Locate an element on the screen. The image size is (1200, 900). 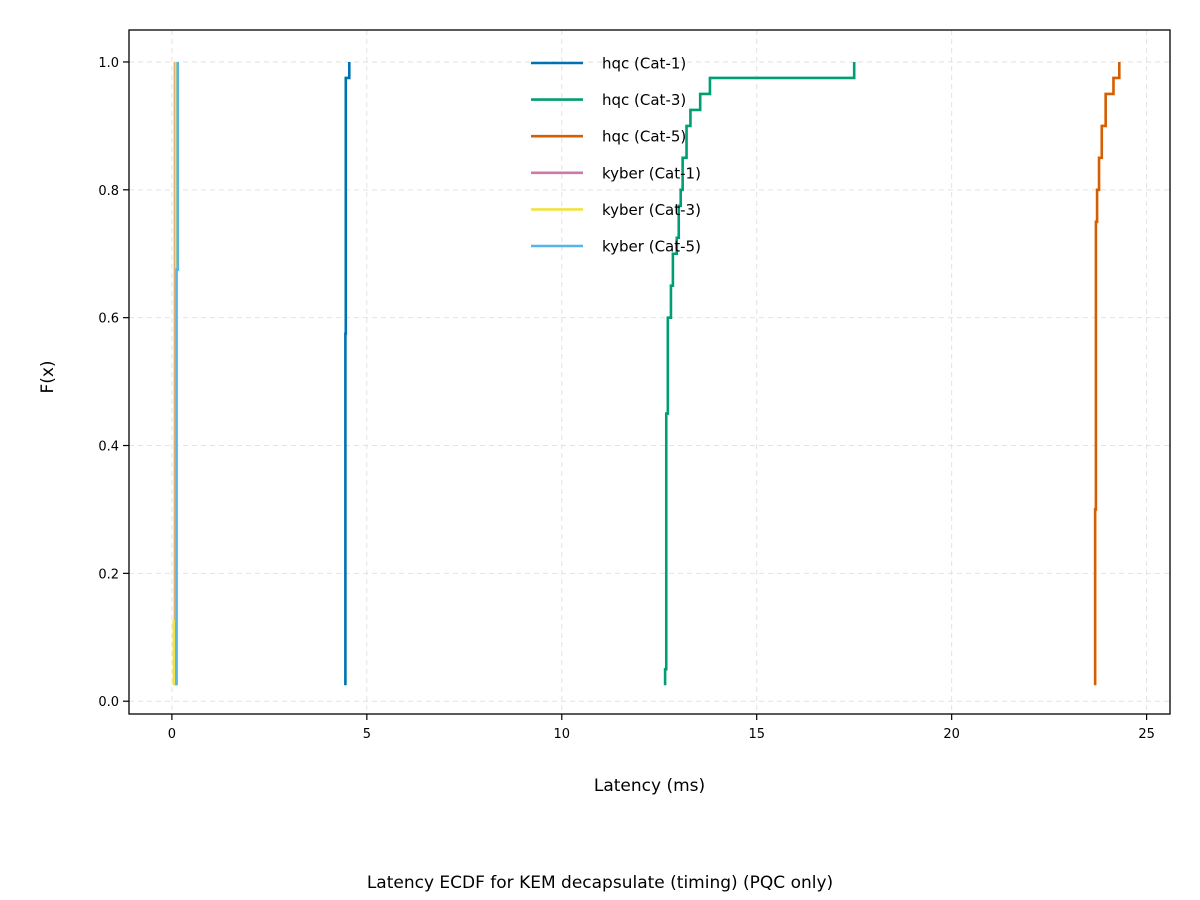
x-tick-label: 15 is located at coordinates (756, 734).